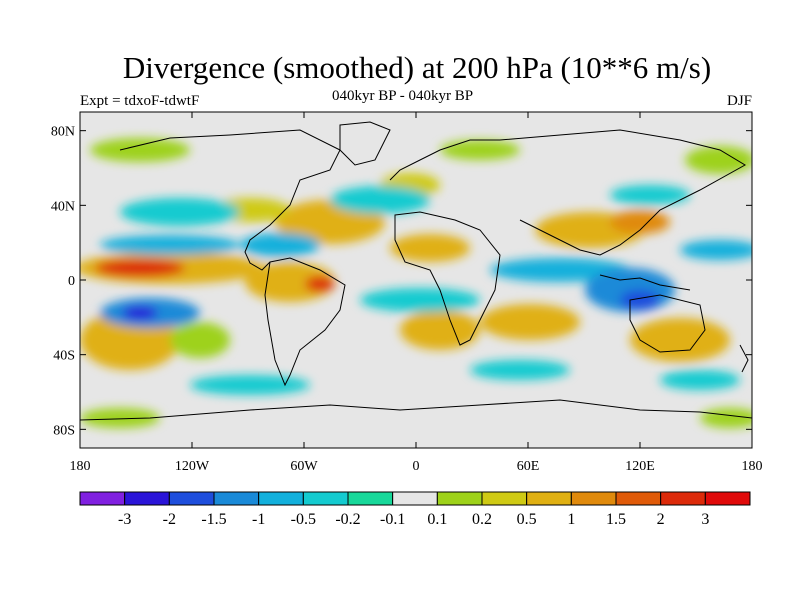 The image size is (800, 600). Describe the element at coordinates (416, 466) in the screenshot. I see `x-tick-label: 0` at that location.